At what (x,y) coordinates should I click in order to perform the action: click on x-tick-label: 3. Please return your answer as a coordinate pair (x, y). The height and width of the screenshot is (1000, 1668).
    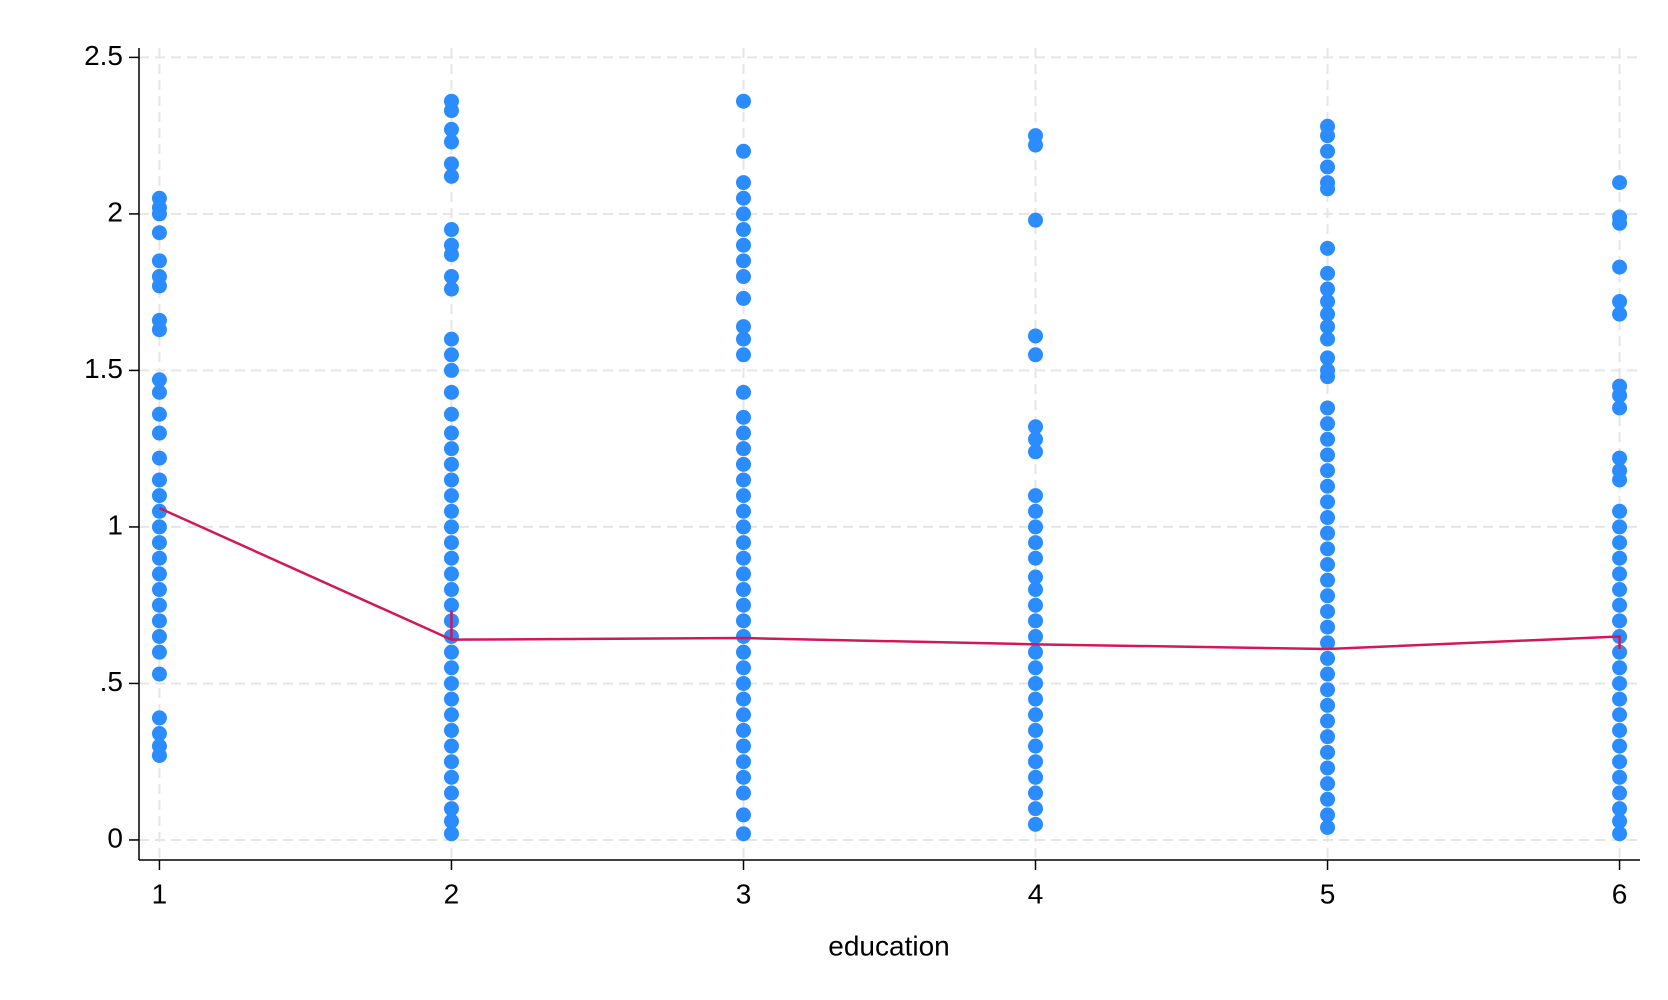
    Looking at the image, I should click on (744, 893).